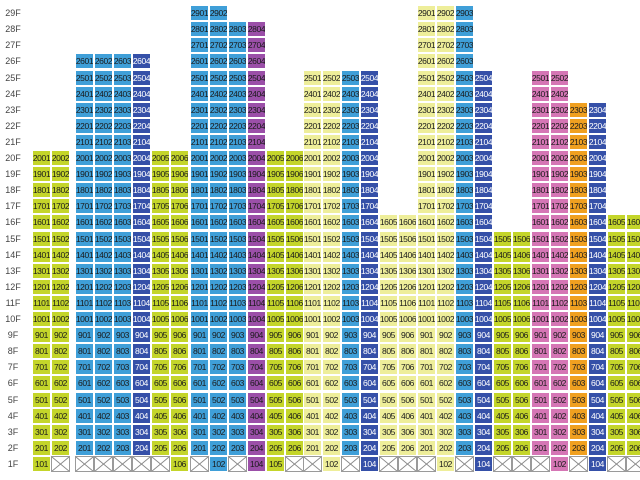 The height and width of the screenshot is (480, 640). I want to click on unit-1804: 1804, so click(256, 190).